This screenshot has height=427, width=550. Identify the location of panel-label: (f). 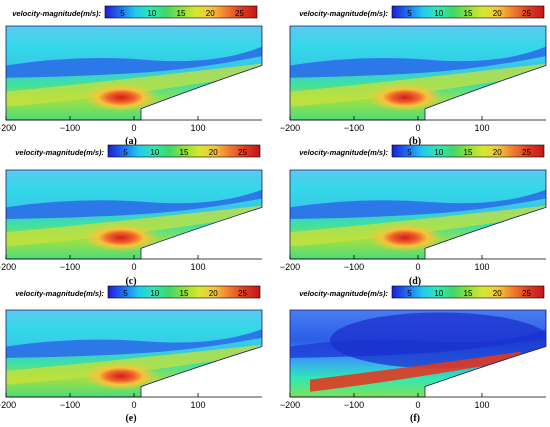
(415, 418).